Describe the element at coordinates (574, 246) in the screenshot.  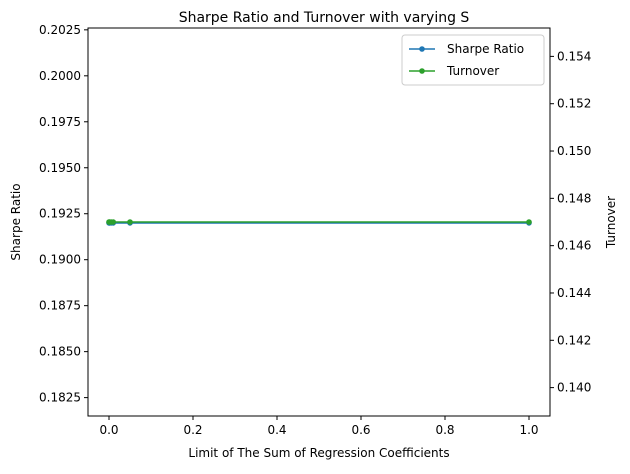
I see `y2-tick-label: 0.146` at that location.